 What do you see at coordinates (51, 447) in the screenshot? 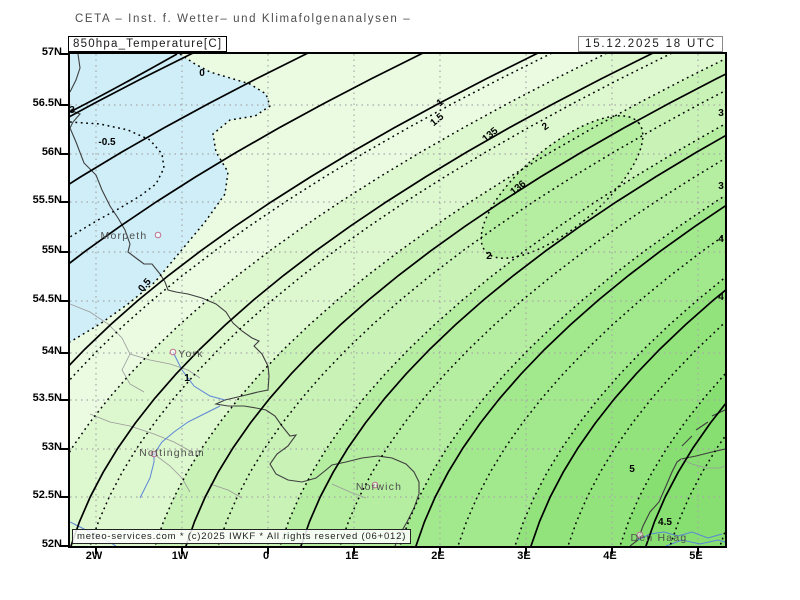
I see `lat-tick-label: 53N` at bounding box center [51, 447].